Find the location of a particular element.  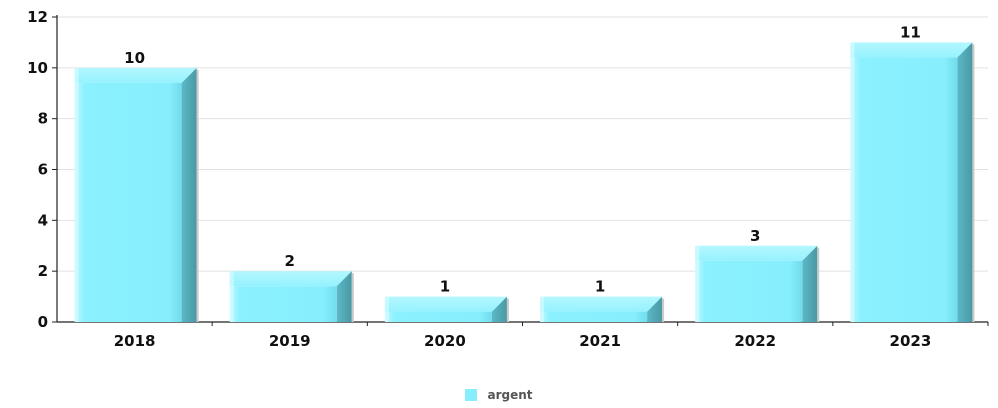

legend-label: argent is located at coordinates (510, 395).